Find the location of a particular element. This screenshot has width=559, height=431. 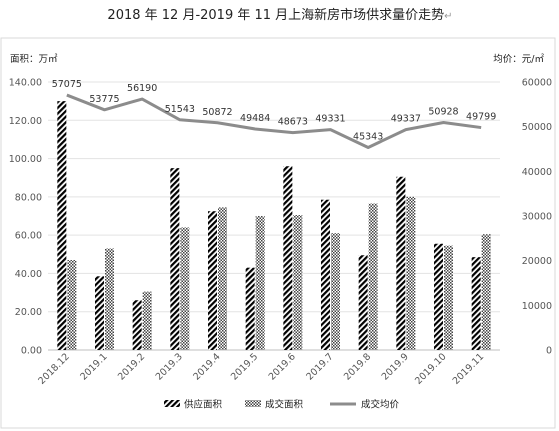

legend-label-transaction: 成交面积 is located at coordinates (284, 405).